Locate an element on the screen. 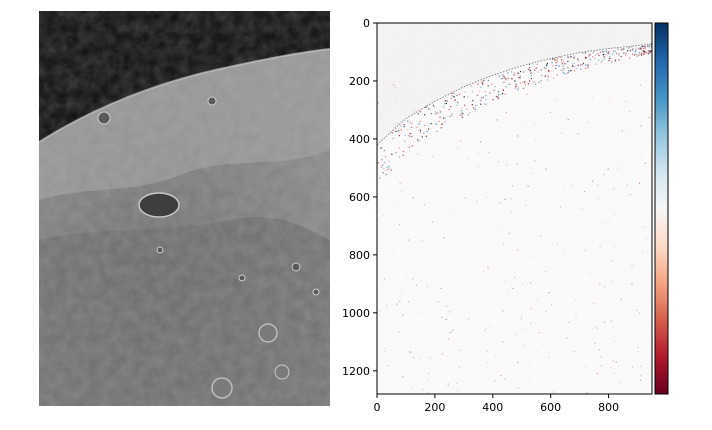  y-tick-label: 400 is located at coordinates (359, 139).